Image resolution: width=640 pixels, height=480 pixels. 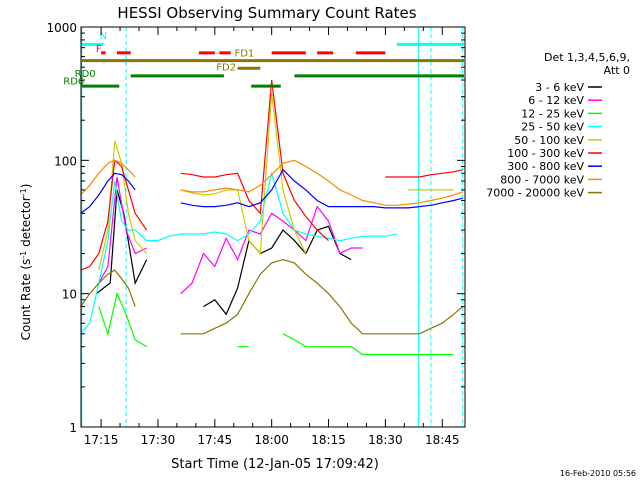 What do you see at coordinates (73, 428) in the screenshot?
I see `y-tick-label-0: 1` at bounding box center [73, 428].